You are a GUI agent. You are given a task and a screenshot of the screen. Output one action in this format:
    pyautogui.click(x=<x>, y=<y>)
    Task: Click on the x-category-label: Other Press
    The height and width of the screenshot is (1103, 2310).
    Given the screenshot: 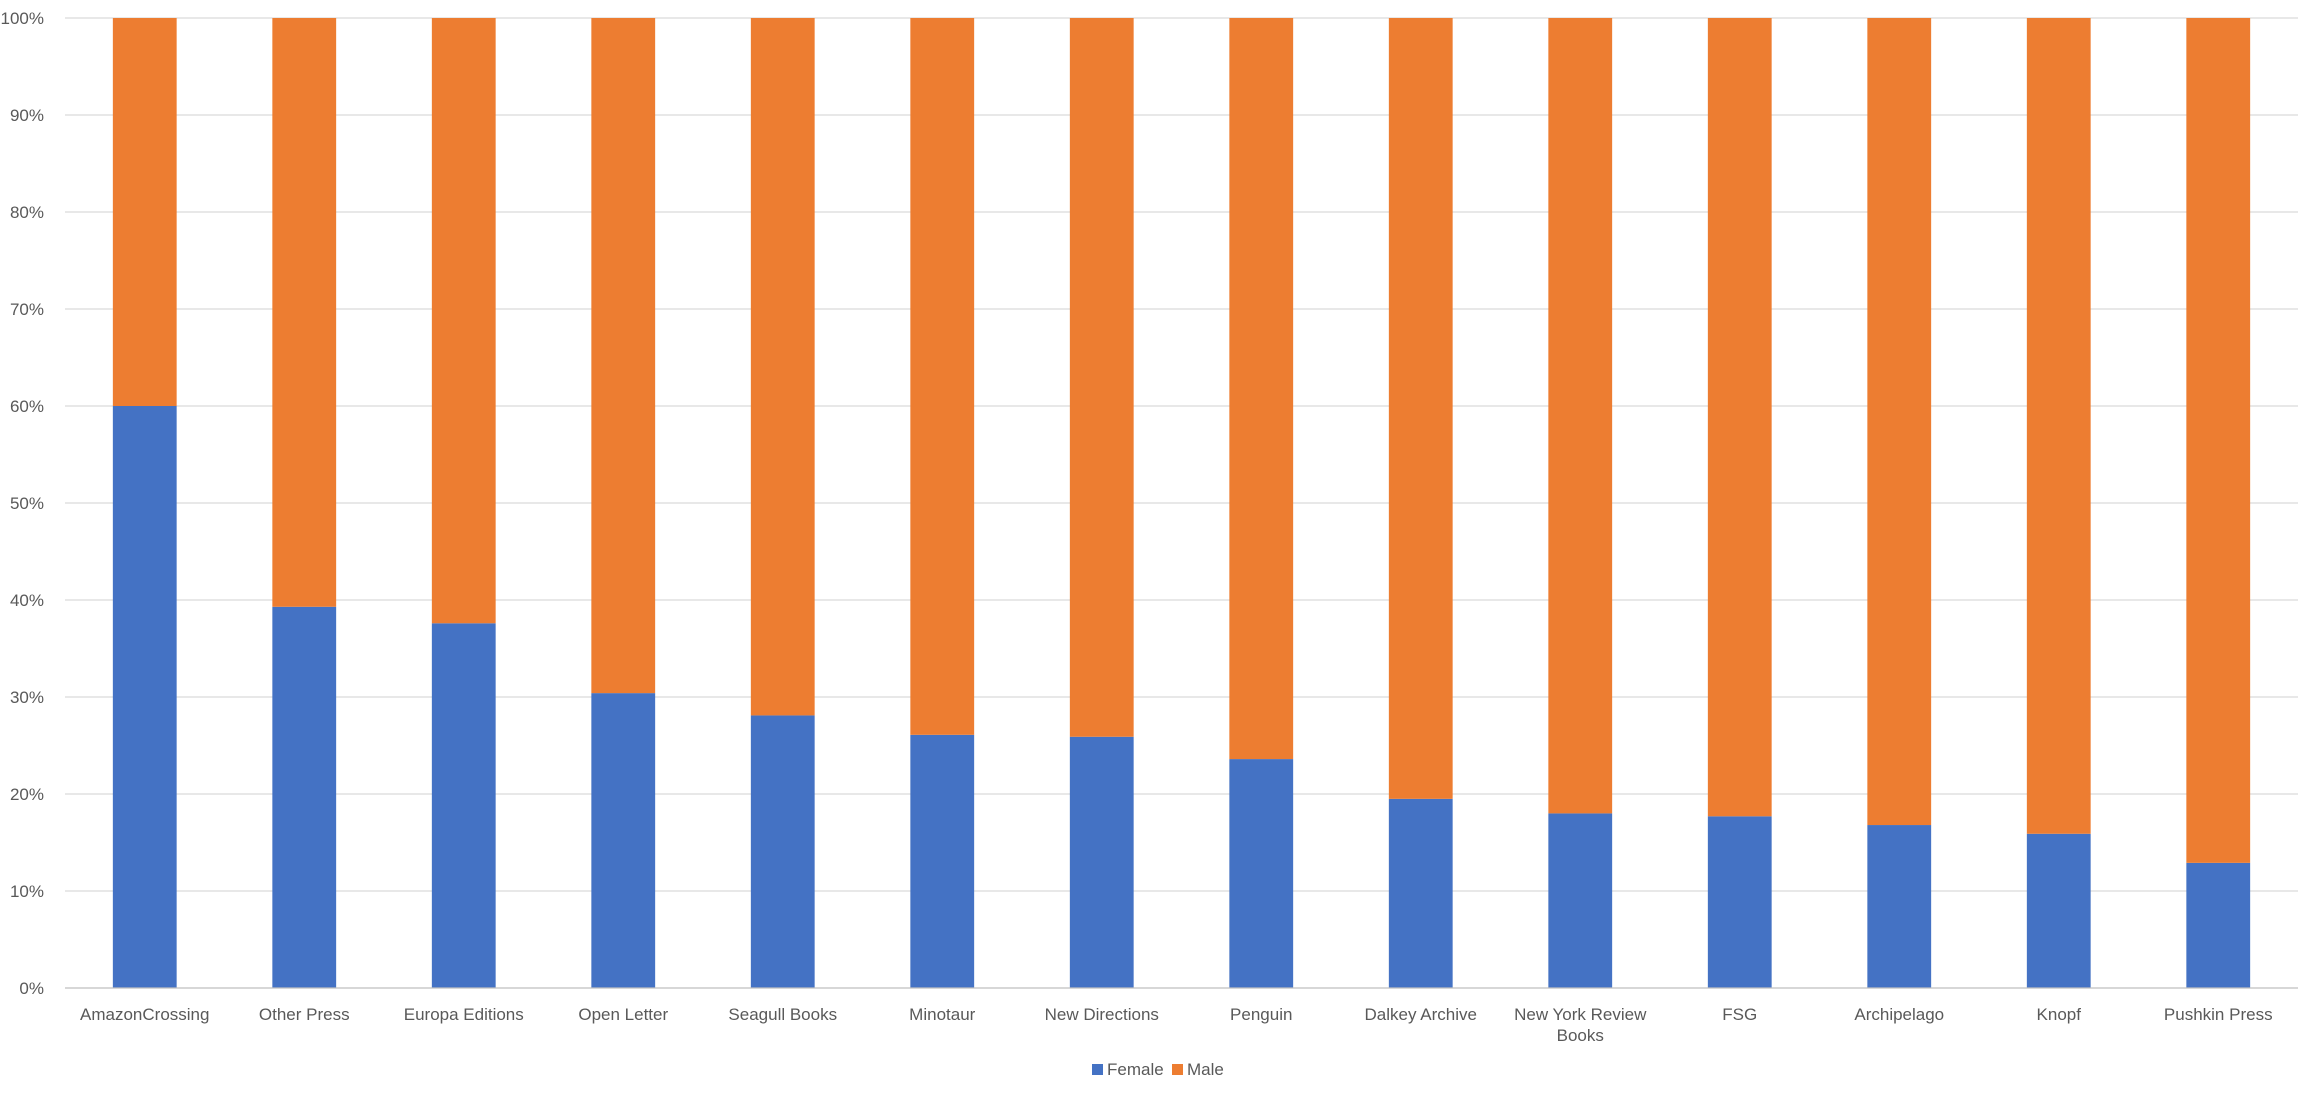 What is the action you would take?
    pyautogui.click(x=304, y=1014)
    